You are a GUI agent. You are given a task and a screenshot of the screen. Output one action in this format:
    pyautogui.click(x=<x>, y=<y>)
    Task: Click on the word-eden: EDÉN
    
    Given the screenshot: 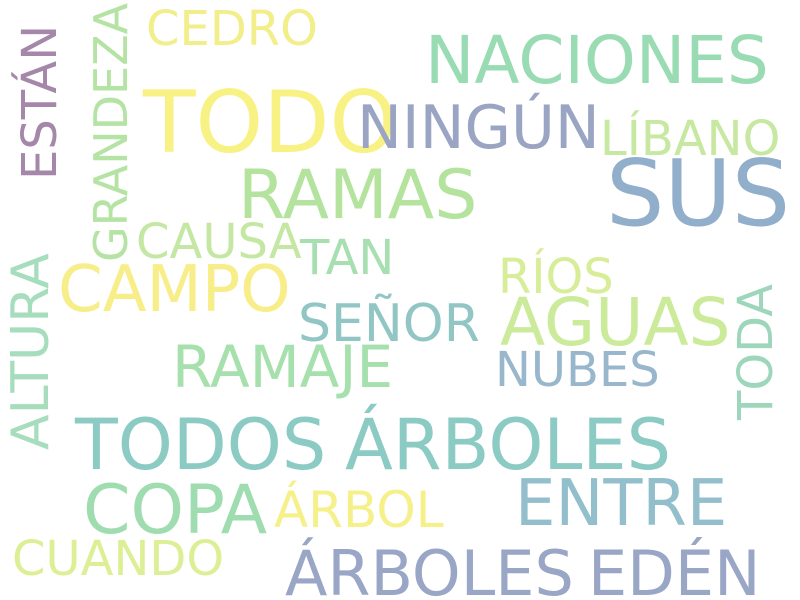 What is the action you would take?
    pyautogui.click(x=674, y=568)
    